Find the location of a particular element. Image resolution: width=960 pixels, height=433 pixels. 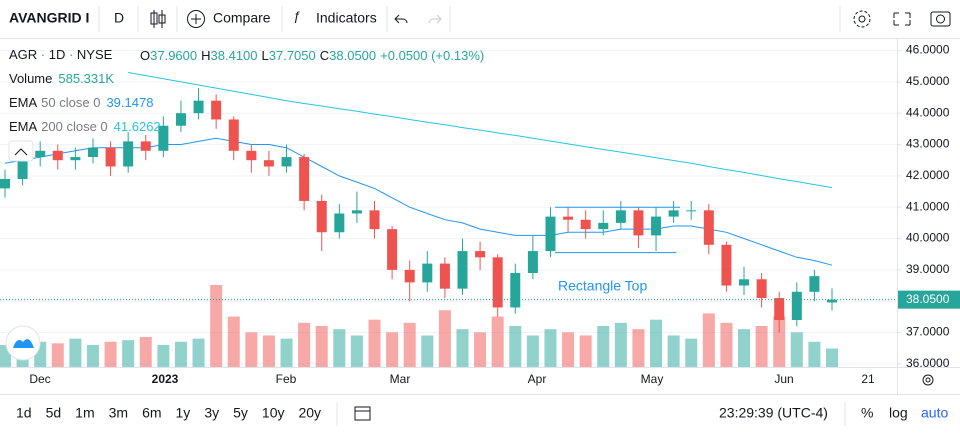

log-toggle: log is located at coordinates (898, 413).